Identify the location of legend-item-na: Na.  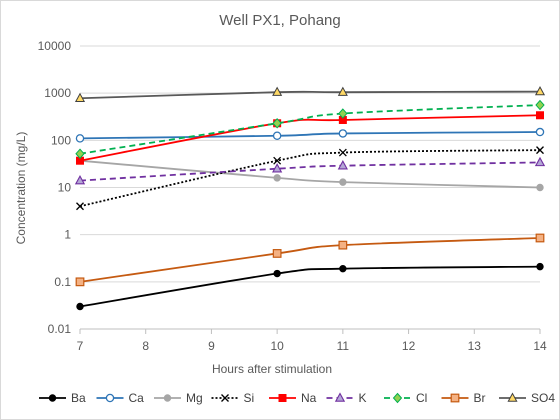
(293, 398).